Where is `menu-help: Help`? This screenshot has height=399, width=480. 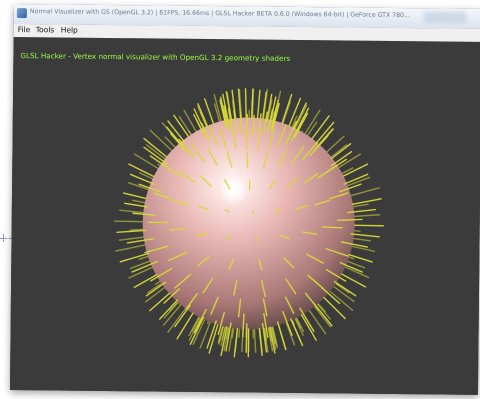 menu-help: Help is located at coordinates (69, 30).